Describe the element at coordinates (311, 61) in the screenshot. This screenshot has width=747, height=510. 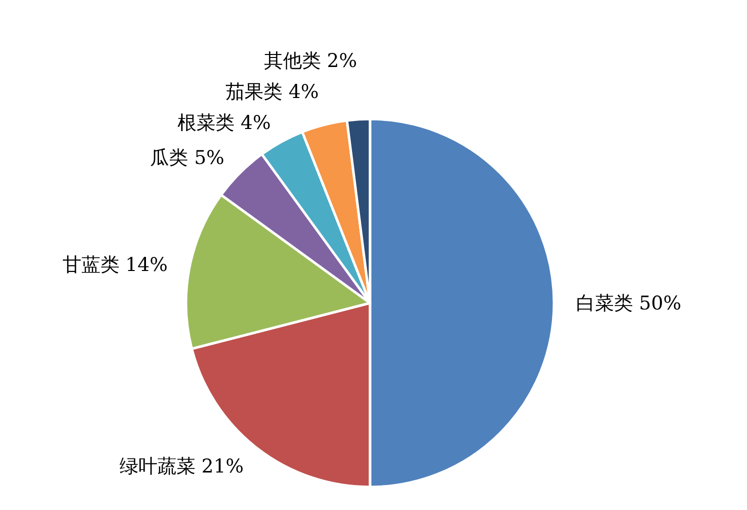
I see `slice-label: 其他类 2%` at that location.